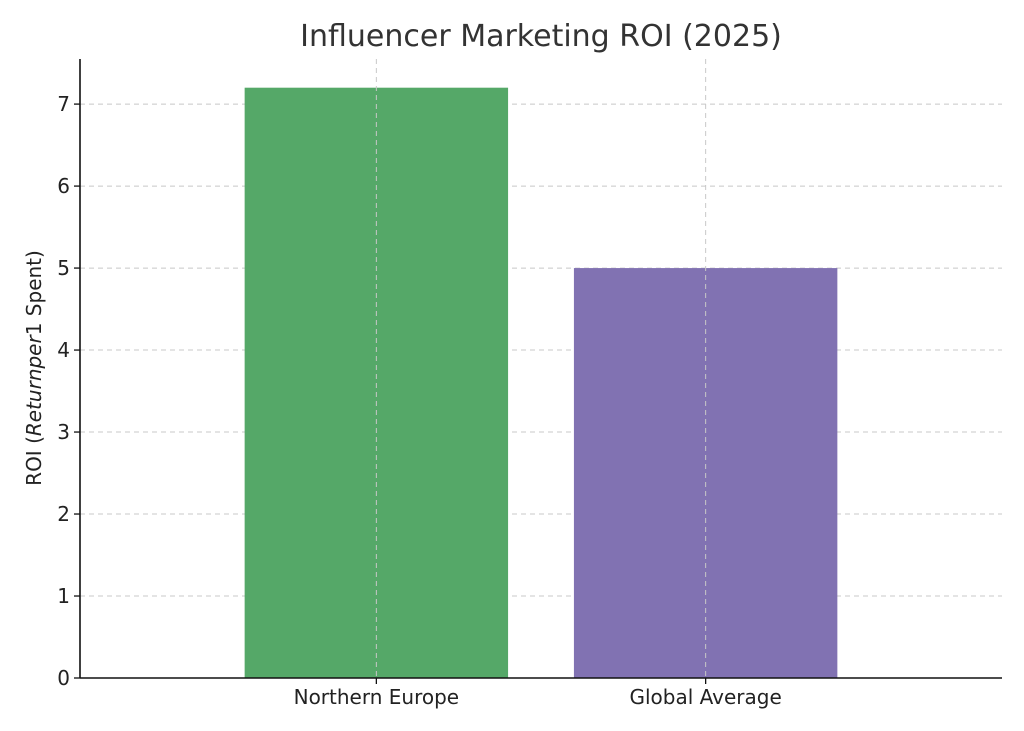 Image resolution: width=1024 pixels, height=731 pixels. I want to click on y-tick-label: 5, so click(63, 268).